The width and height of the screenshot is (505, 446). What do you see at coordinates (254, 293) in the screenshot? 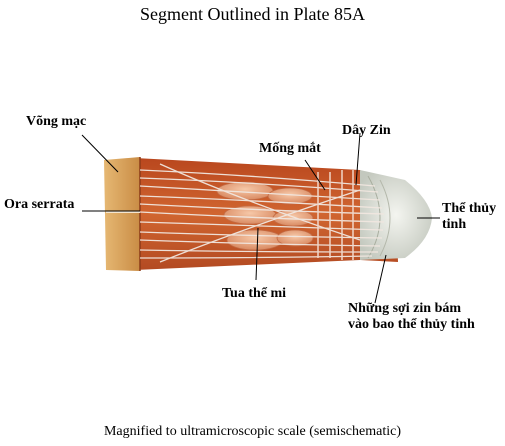
I see `ciliary-processes-label: Tua thể mi` at bounding box center [254, 293].